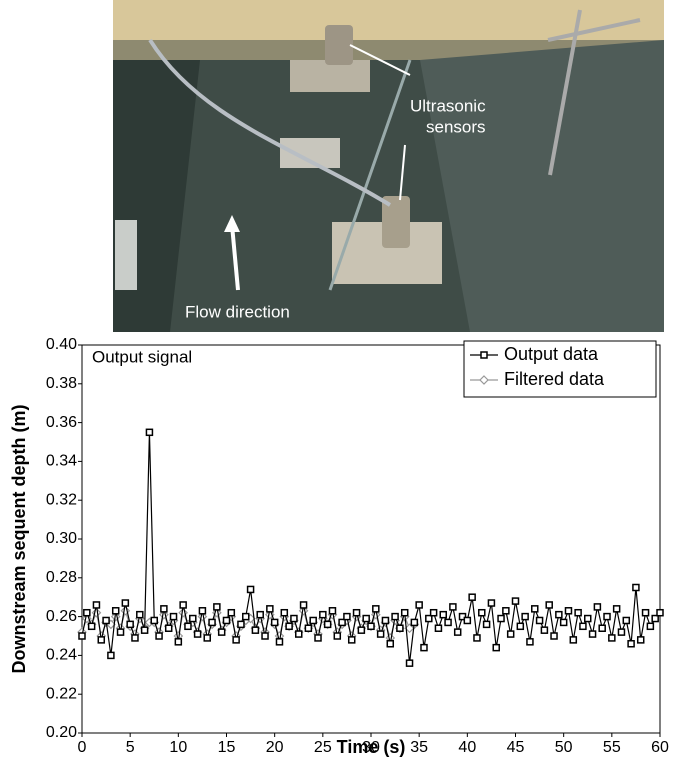 This screenshot has height=763, width=676. I want to click on x-axis-label: Time (s), so click(371, 747).